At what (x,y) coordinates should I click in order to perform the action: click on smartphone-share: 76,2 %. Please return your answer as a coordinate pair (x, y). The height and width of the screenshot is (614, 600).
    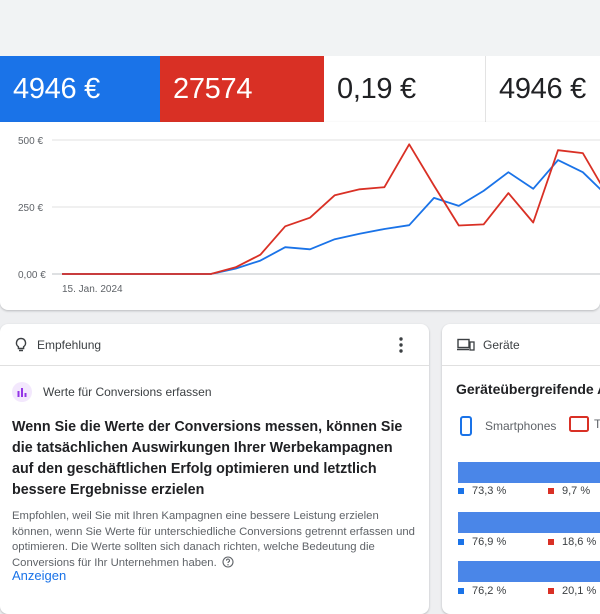
    Looking at the image, I should click on (482, 591).